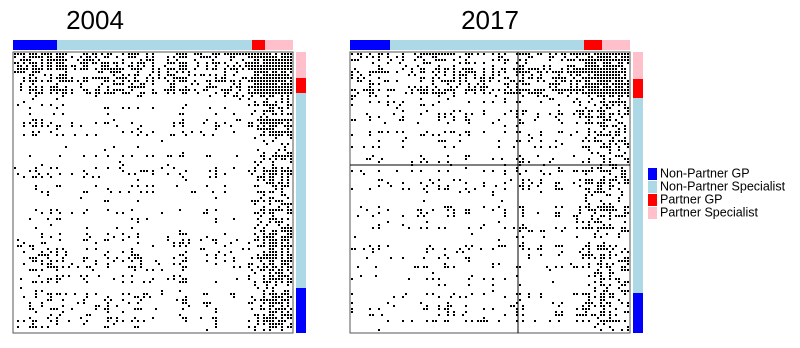  What do you see at coordinates (691, 199) in the screenshot?
I see `legend-label: Partner GP` at bounding box center [691, 199].